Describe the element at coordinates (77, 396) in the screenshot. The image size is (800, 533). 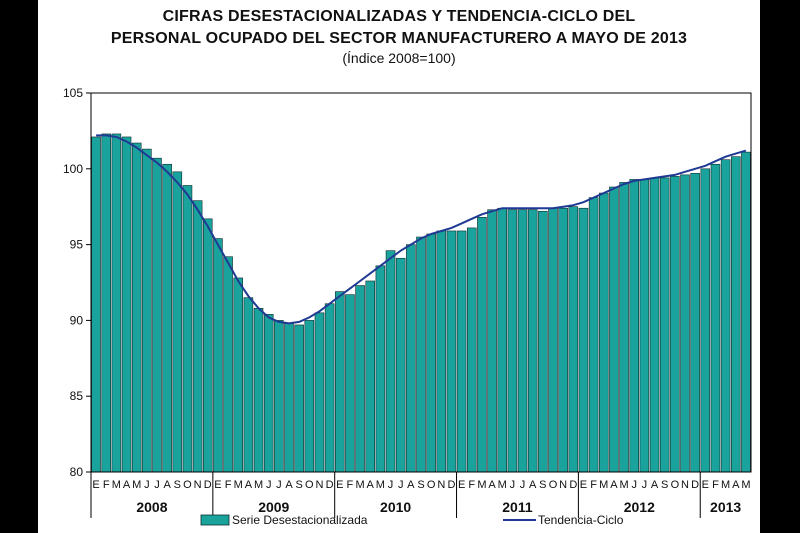
I see `y-tick-label: 85` at that location.